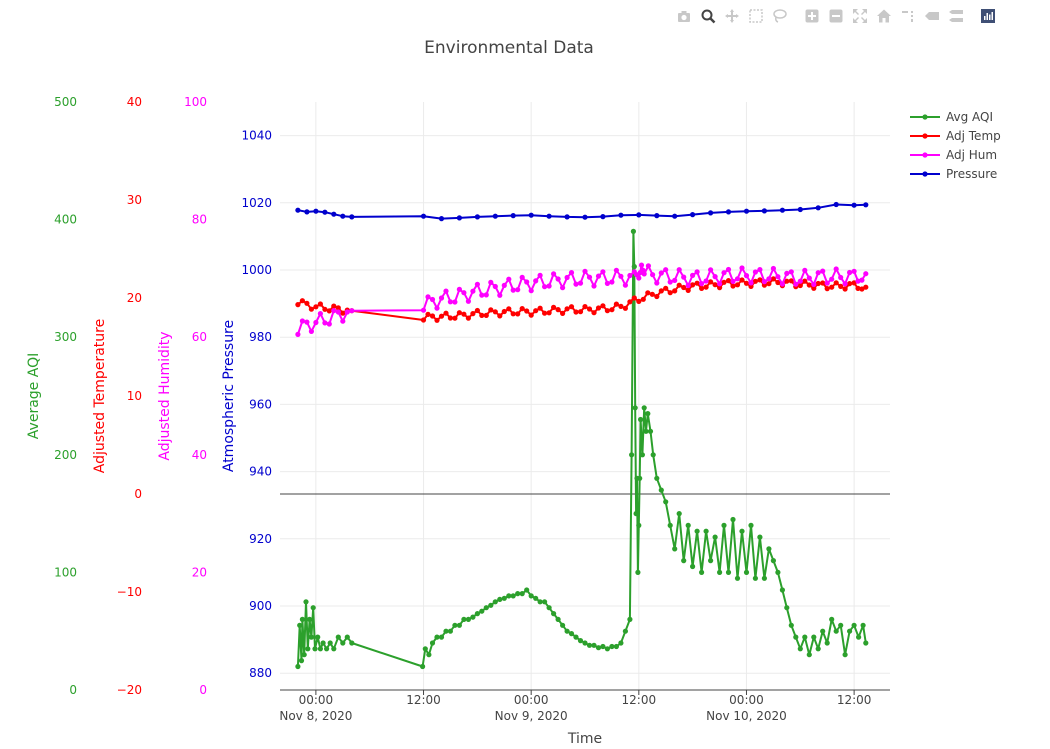 This screenshot has width=1050, height=749. I want to click on hover-compare-button, so click(956, 16).